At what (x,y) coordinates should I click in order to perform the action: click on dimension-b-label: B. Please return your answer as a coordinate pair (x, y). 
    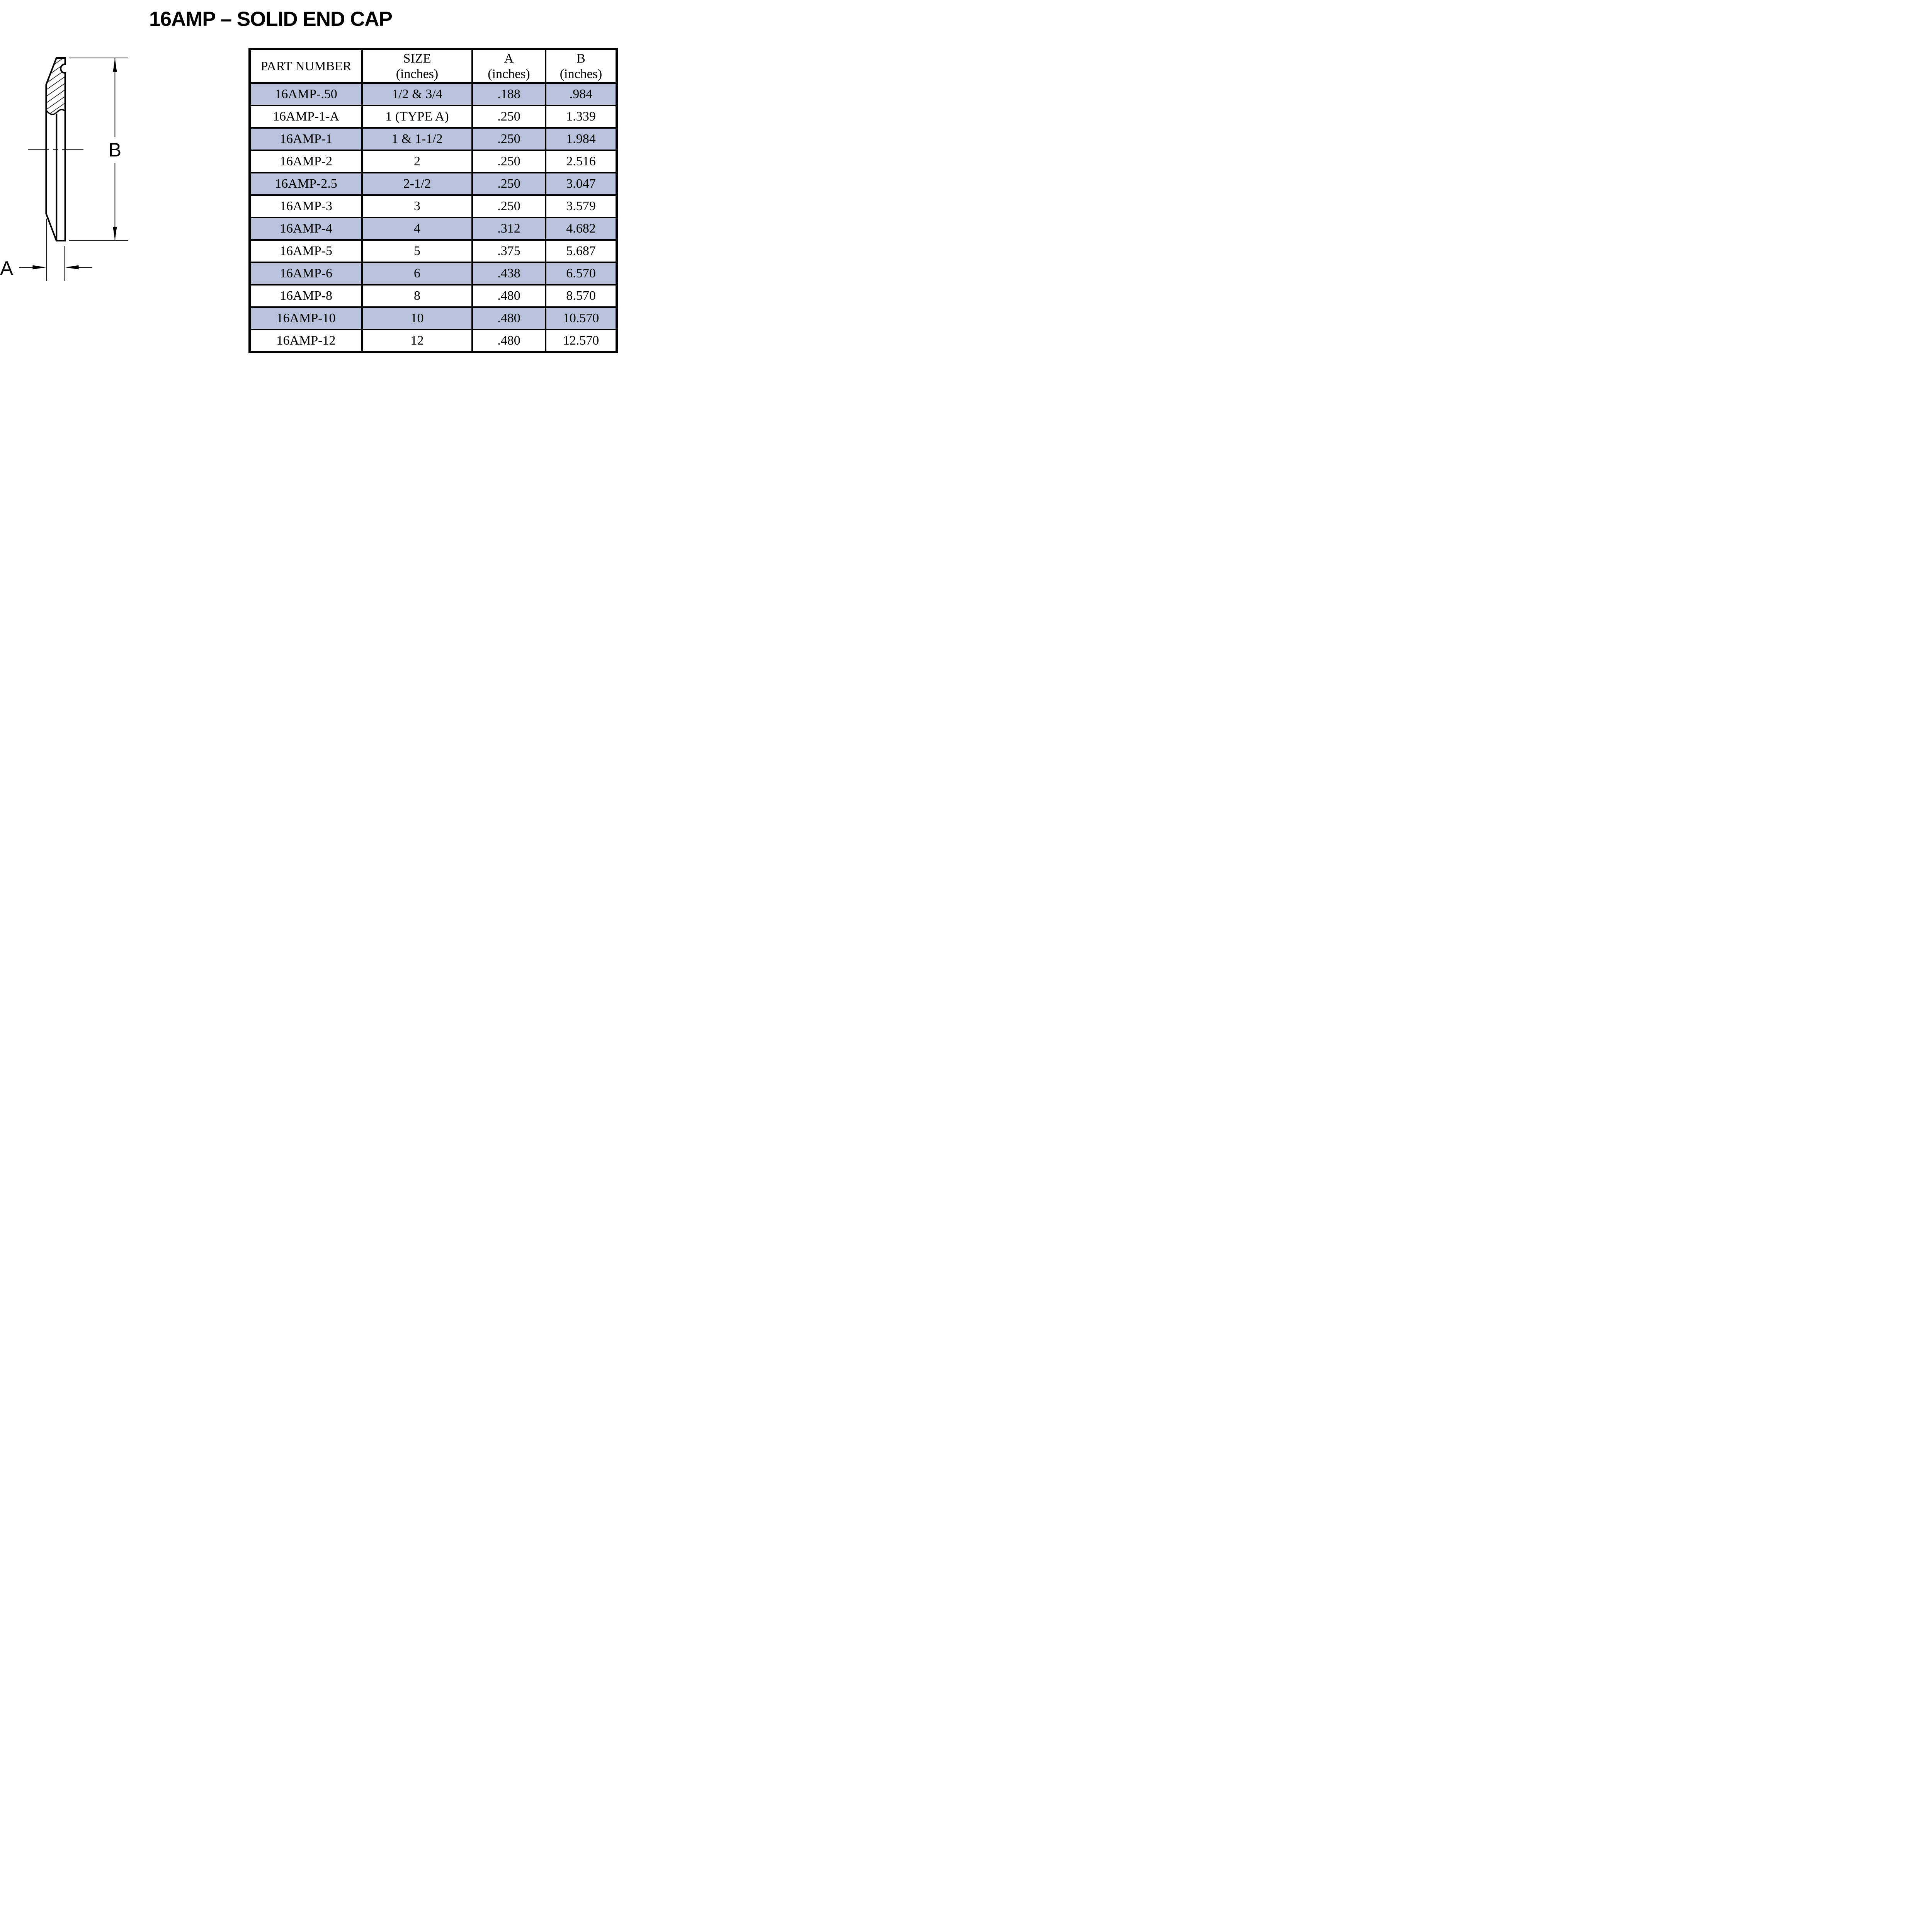
    Looking at the image, I should click on (115, 150).